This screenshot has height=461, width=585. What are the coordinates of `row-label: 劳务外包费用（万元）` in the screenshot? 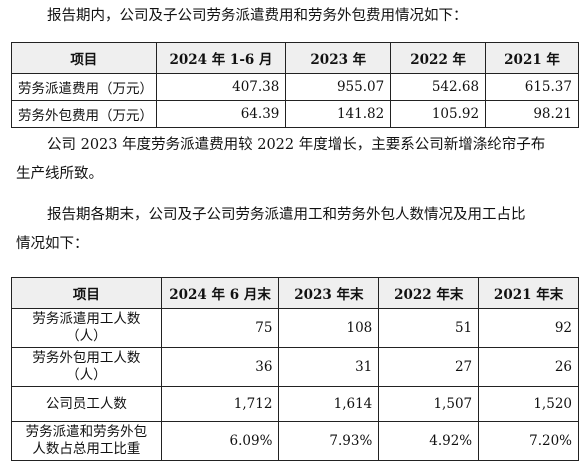 It's located at (84, 114).